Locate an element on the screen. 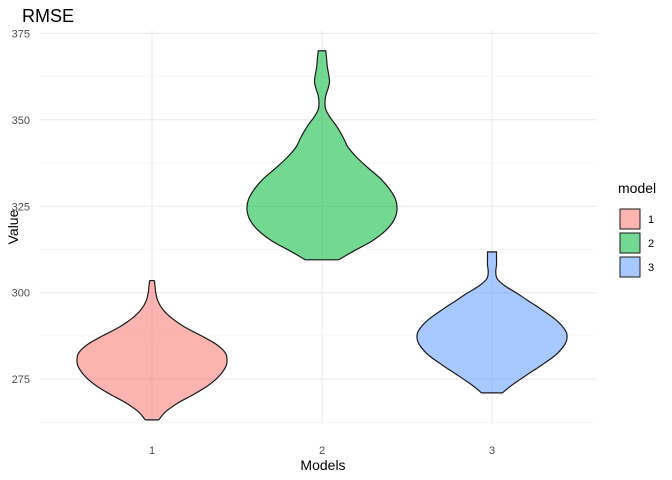 Image resolution: width=672 pixels, height=480 pixels. legend-keys: 1 2 3 is located at coordinates (636, 243).